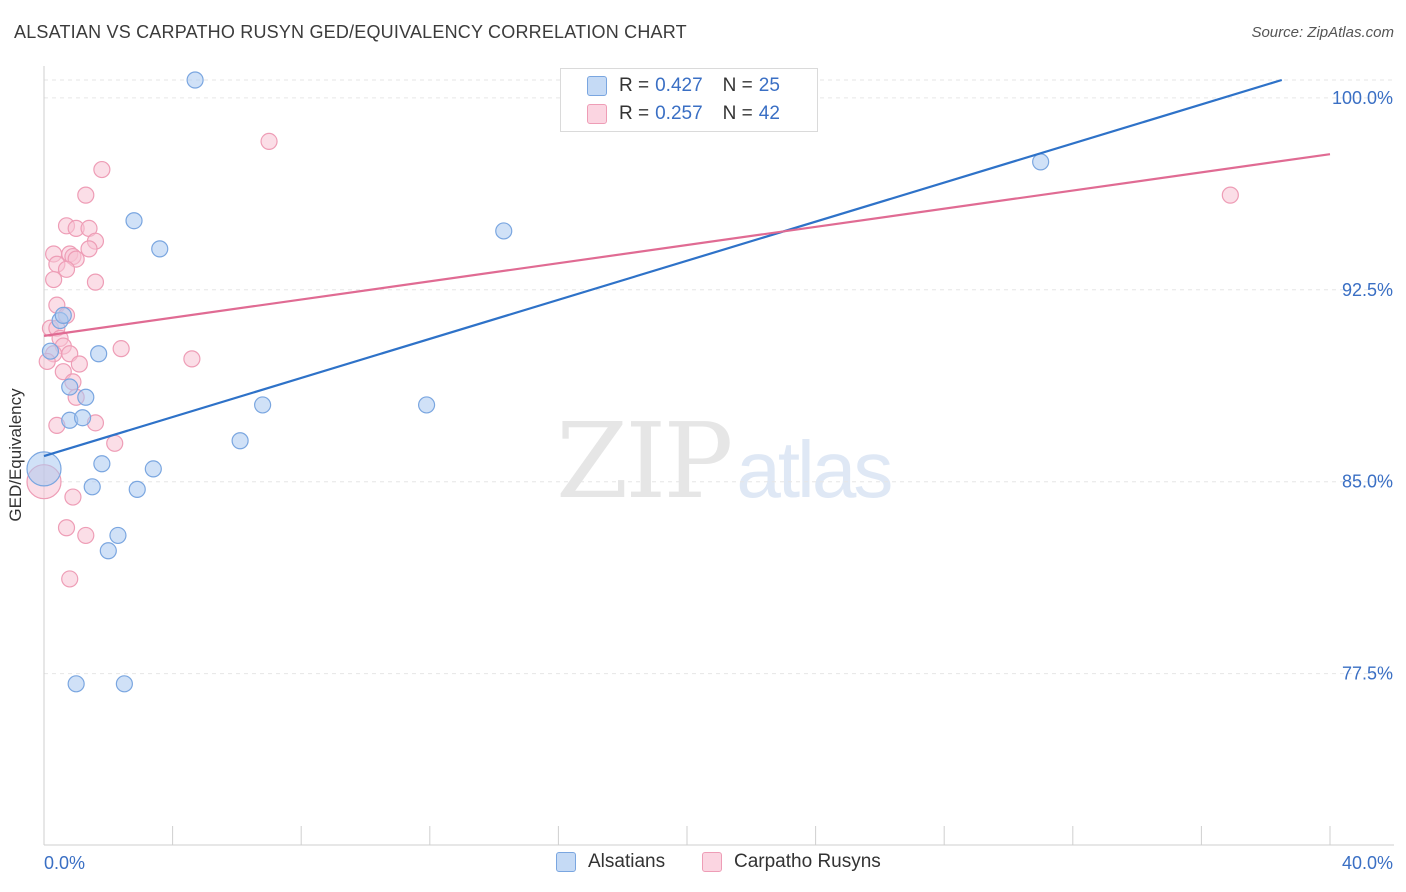  What do you see at coordinates (769, 85) in the screenshot?
I see `n-value: 25` at bounding box center [769, 85].